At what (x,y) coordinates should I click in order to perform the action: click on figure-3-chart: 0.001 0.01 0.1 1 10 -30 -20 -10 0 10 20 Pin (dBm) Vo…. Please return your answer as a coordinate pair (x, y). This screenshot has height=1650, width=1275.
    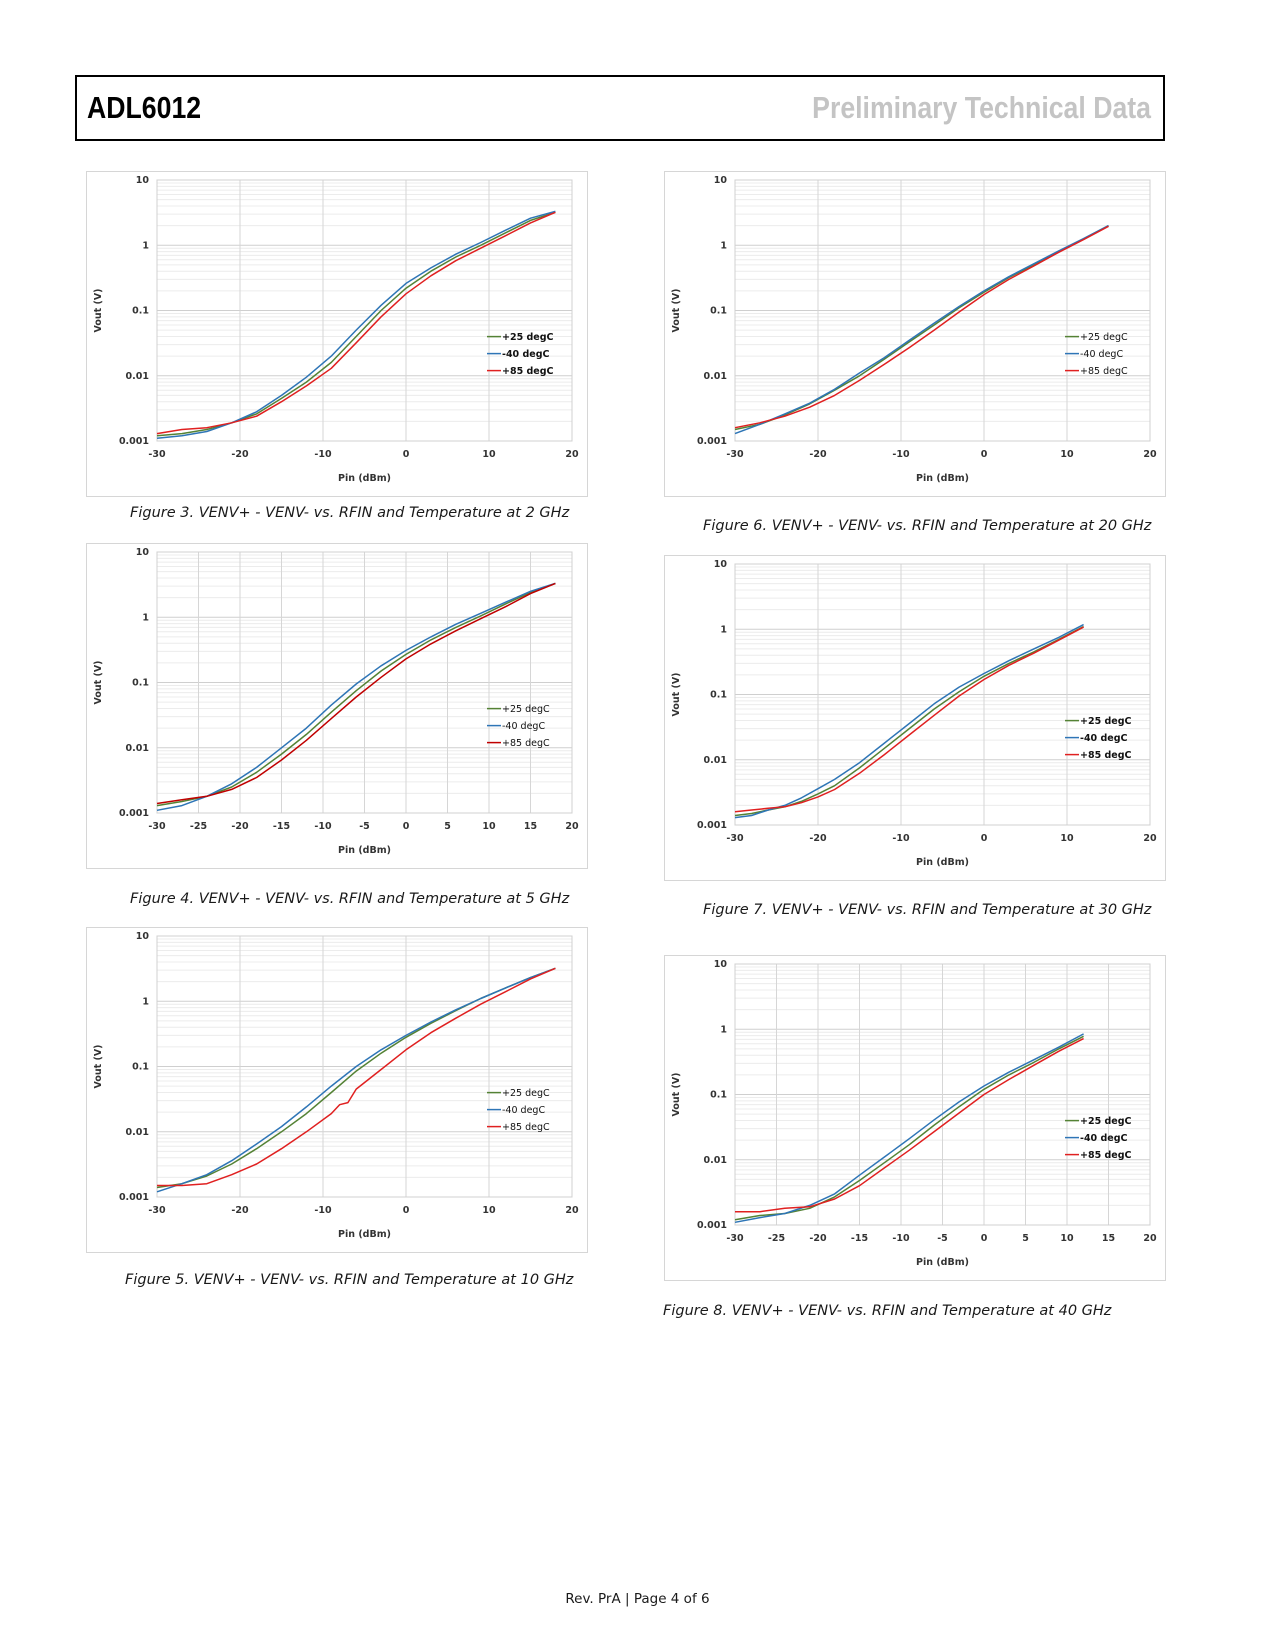
    Looking at the image, I should click on (337, 334).